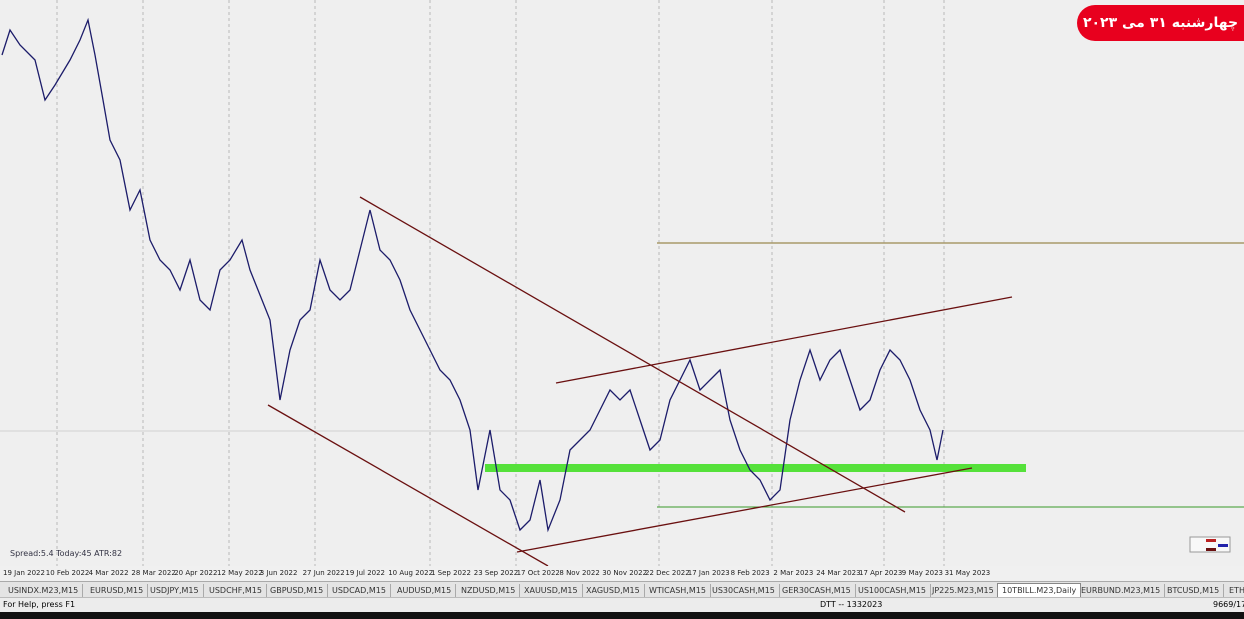 This screenshot has width=1244, height=619. What do you see at coordinates (1121, 590) in the screenshot?
I see `chart-tab: EURBUND.M23,M15` at bounding box center [1121, 590].